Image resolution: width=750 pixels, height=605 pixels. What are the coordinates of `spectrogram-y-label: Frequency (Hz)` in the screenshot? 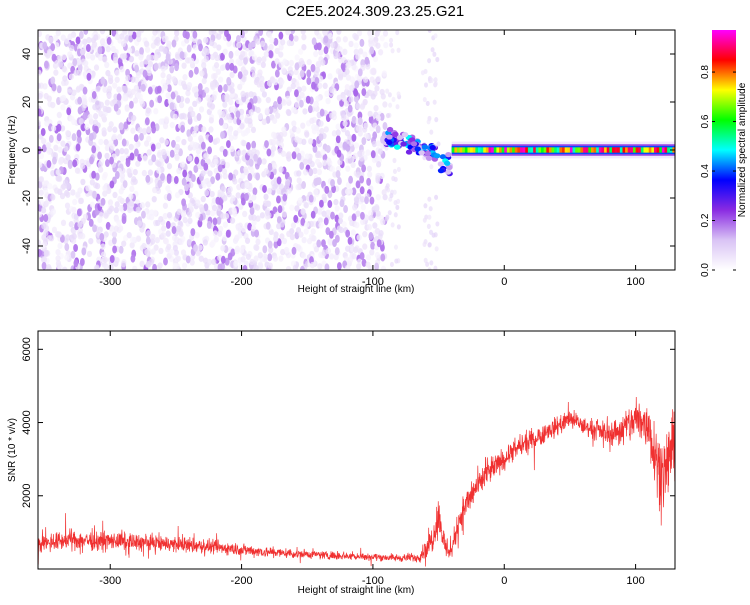 It's located at (12, 150).